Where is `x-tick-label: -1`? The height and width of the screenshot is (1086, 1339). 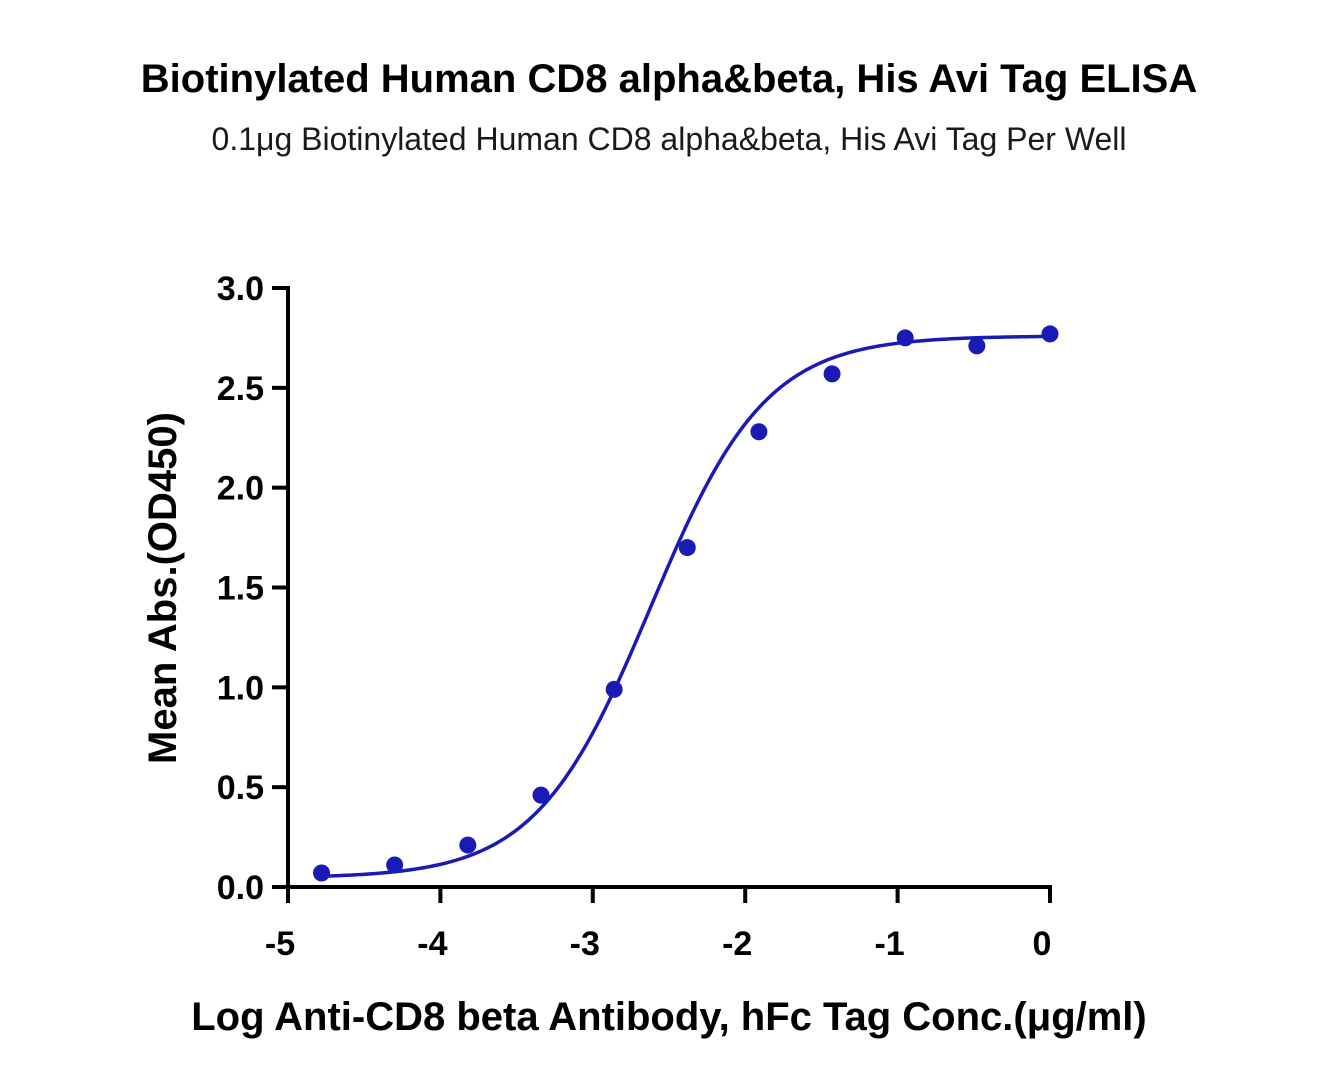 x-tick-label: -1 is located at coordinates (889, 944).